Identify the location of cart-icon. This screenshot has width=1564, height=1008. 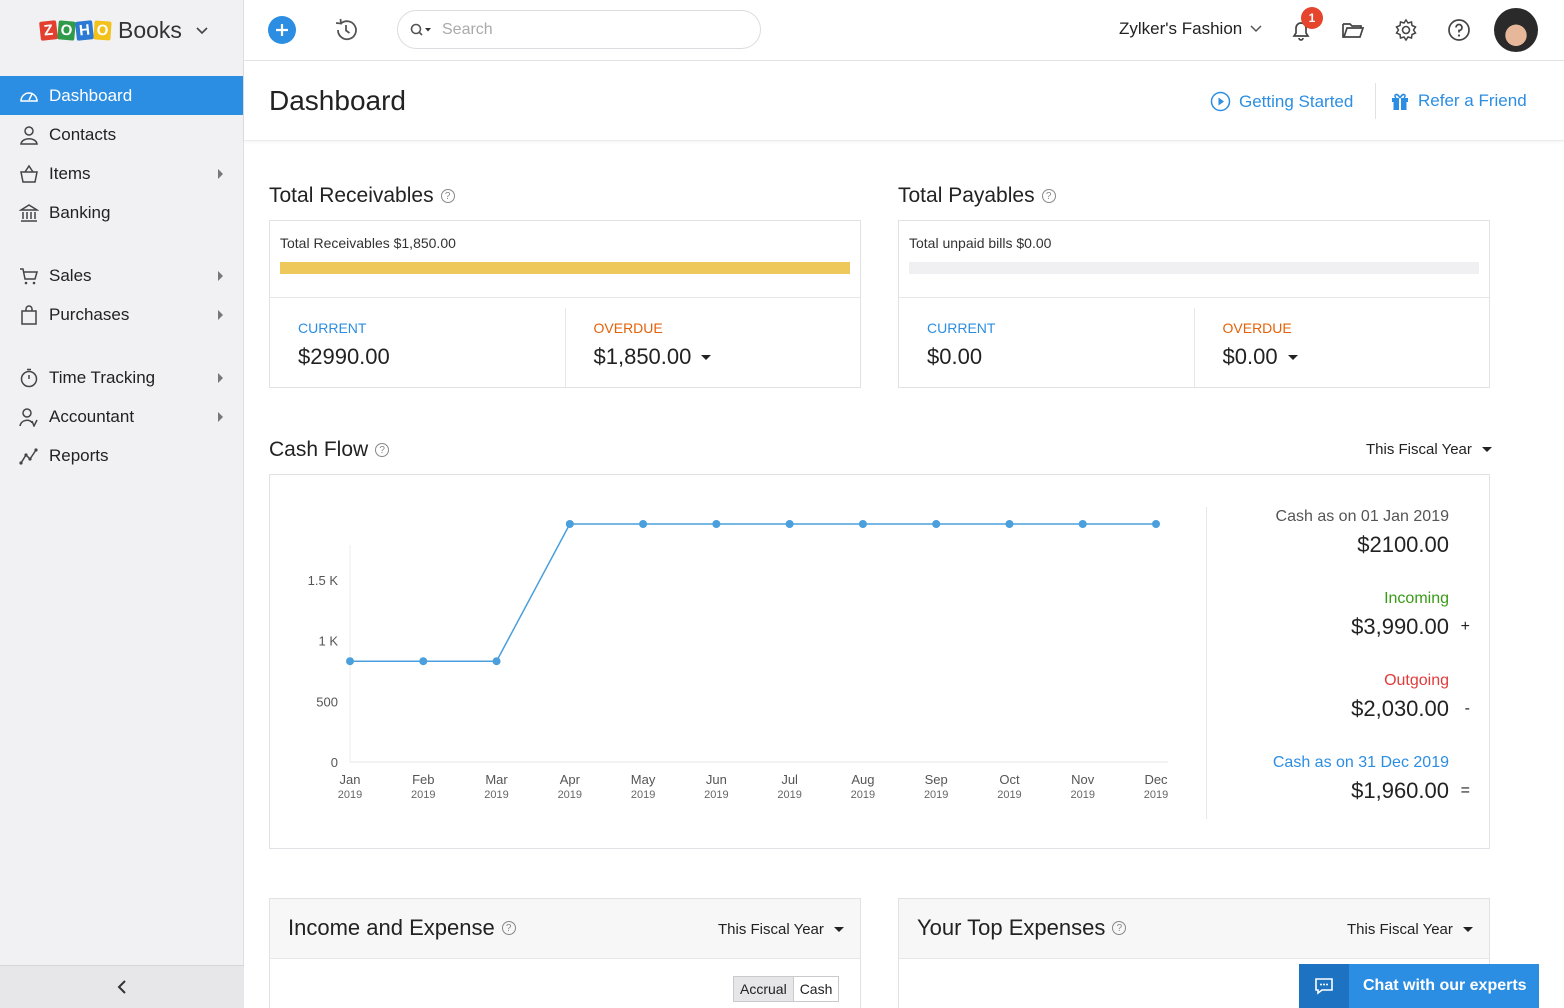
(29, 276).